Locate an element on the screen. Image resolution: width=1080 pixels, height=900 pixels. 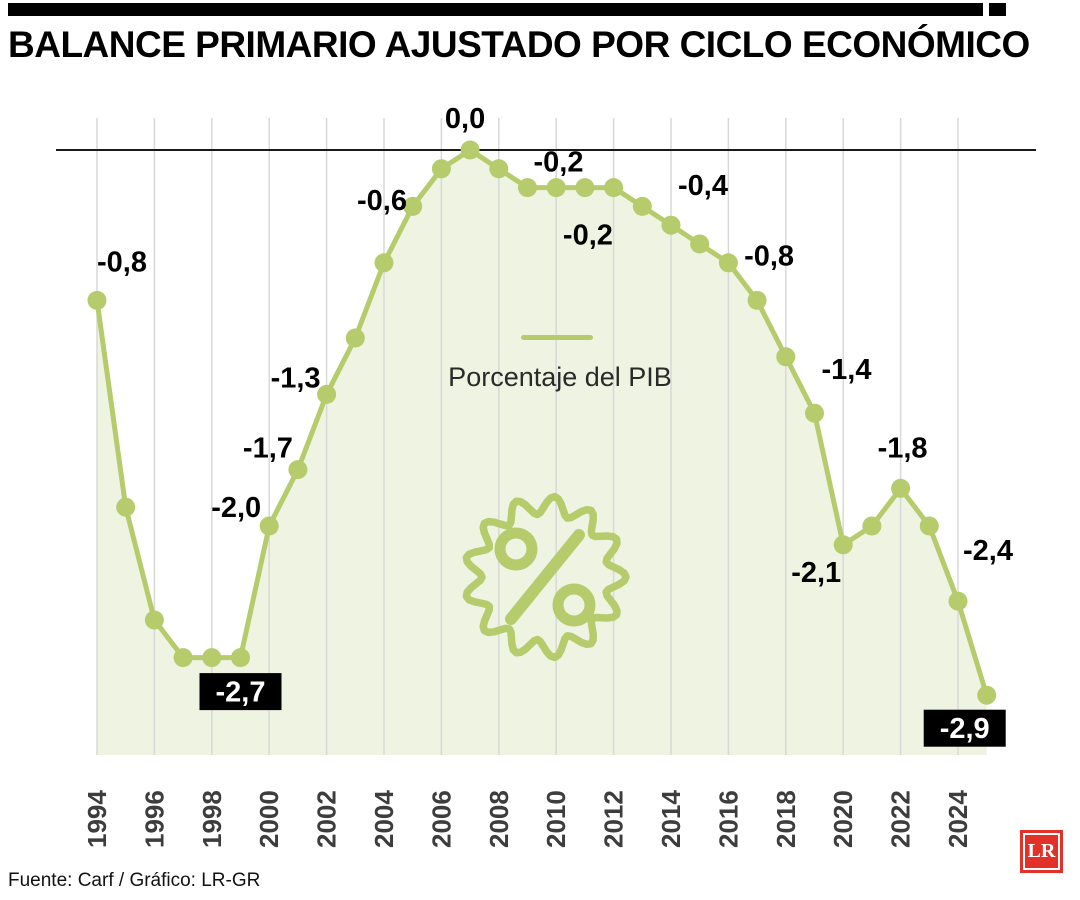
x-axis-tick-label: 2004 is located at coordinates (384, 819).